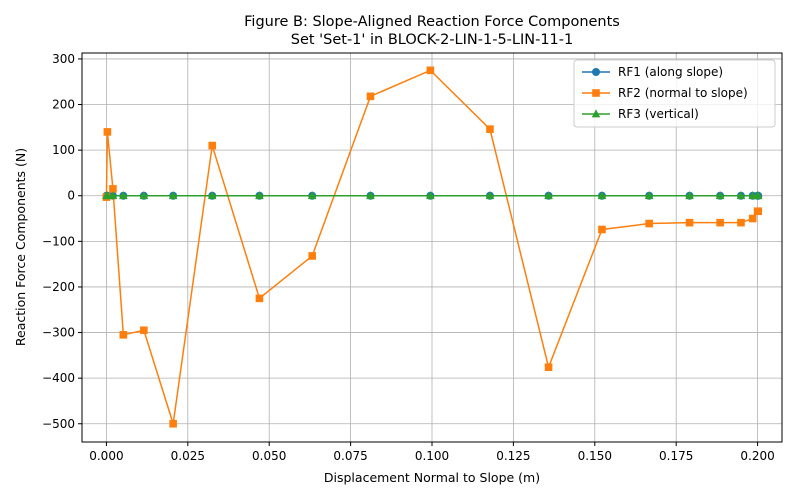 This screenshot has width=800, height=504. What do you see at coordinates (432, 456) in the screenshot?
I see `x-tick-label: 0.100` at bounding box center [432, 456].